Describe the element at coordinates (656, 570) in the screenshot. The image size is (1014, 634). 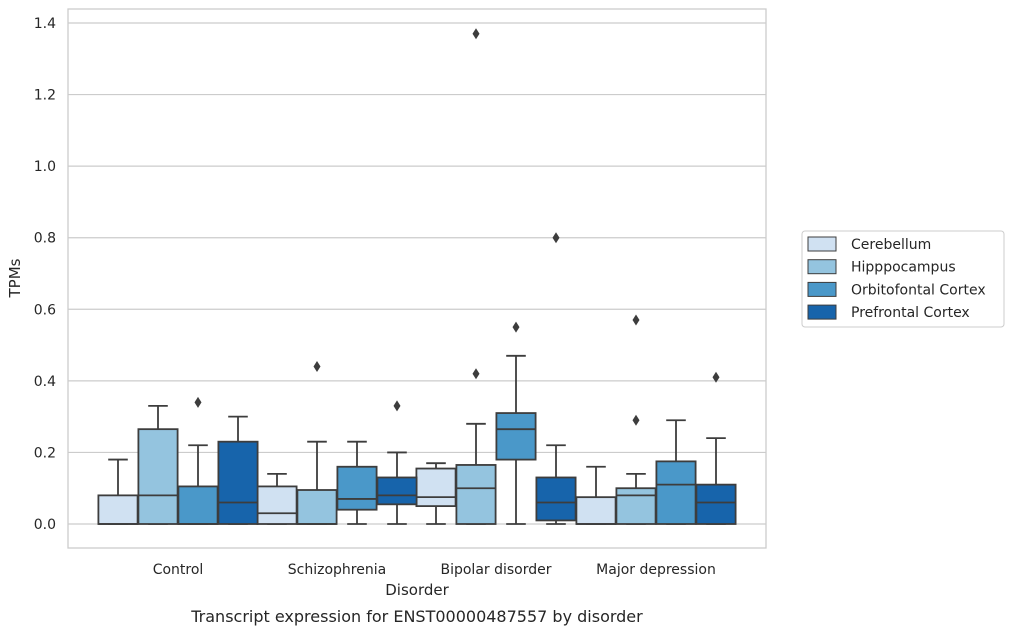
I see `x-tick-label: Major depression` at that location.